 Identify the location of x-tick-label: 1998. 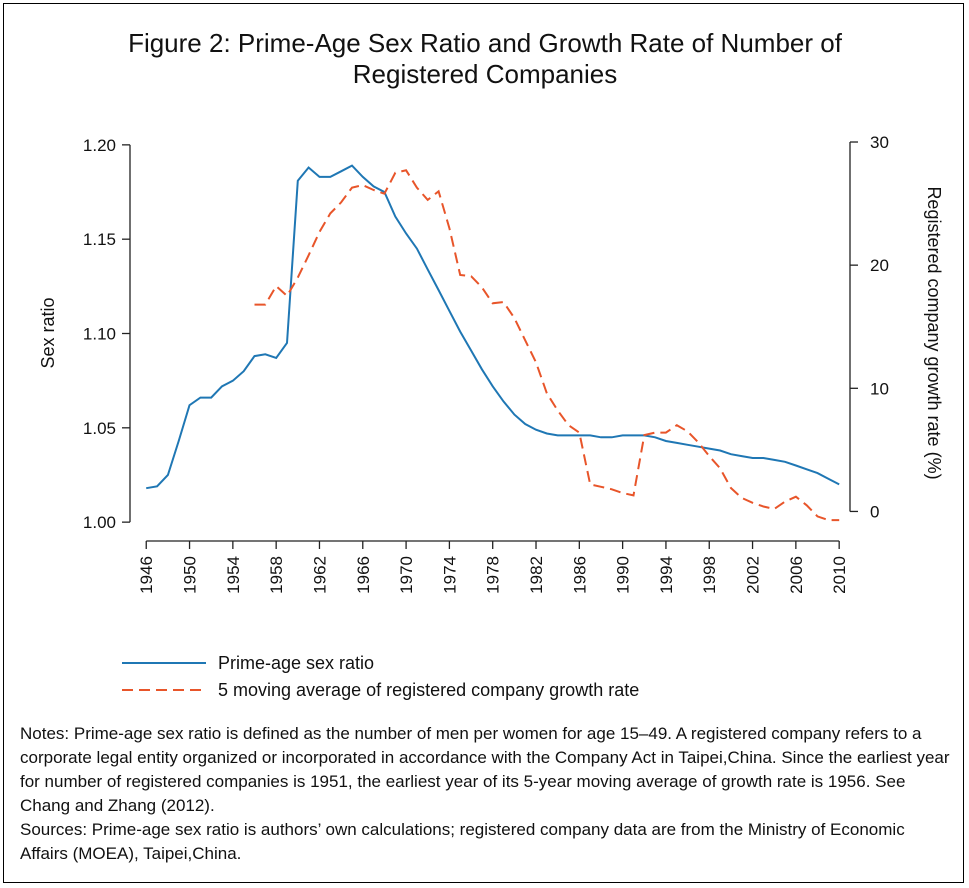
(709, 575).